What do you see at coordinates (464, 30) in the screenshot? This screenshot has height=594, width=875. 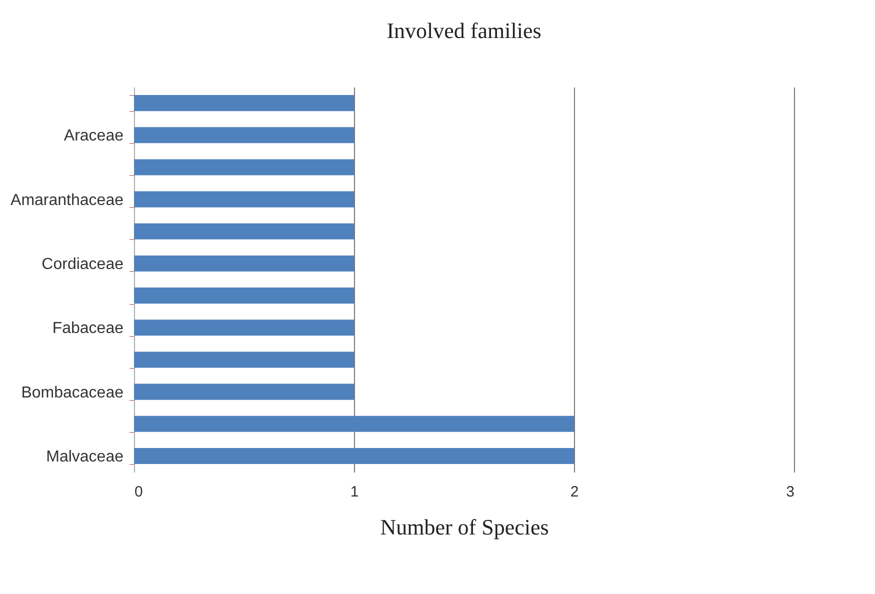 I see `chart-title: Involved families` at bounding box center [464, 30].